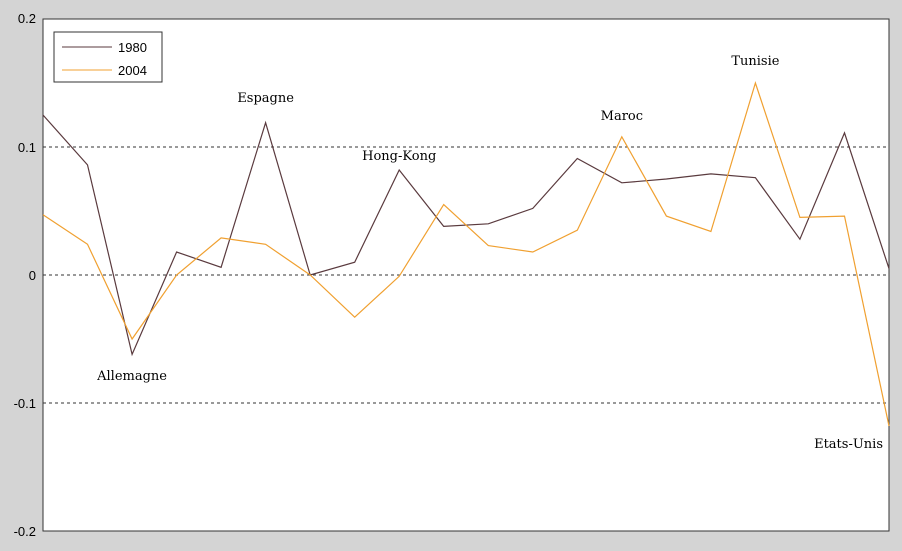 This screenshot has width=902, height=551. What do you see at coordinates (25, 403) in the screenshot?
I see `y-tick-label: -0.1` at bounding box center [25, 403].